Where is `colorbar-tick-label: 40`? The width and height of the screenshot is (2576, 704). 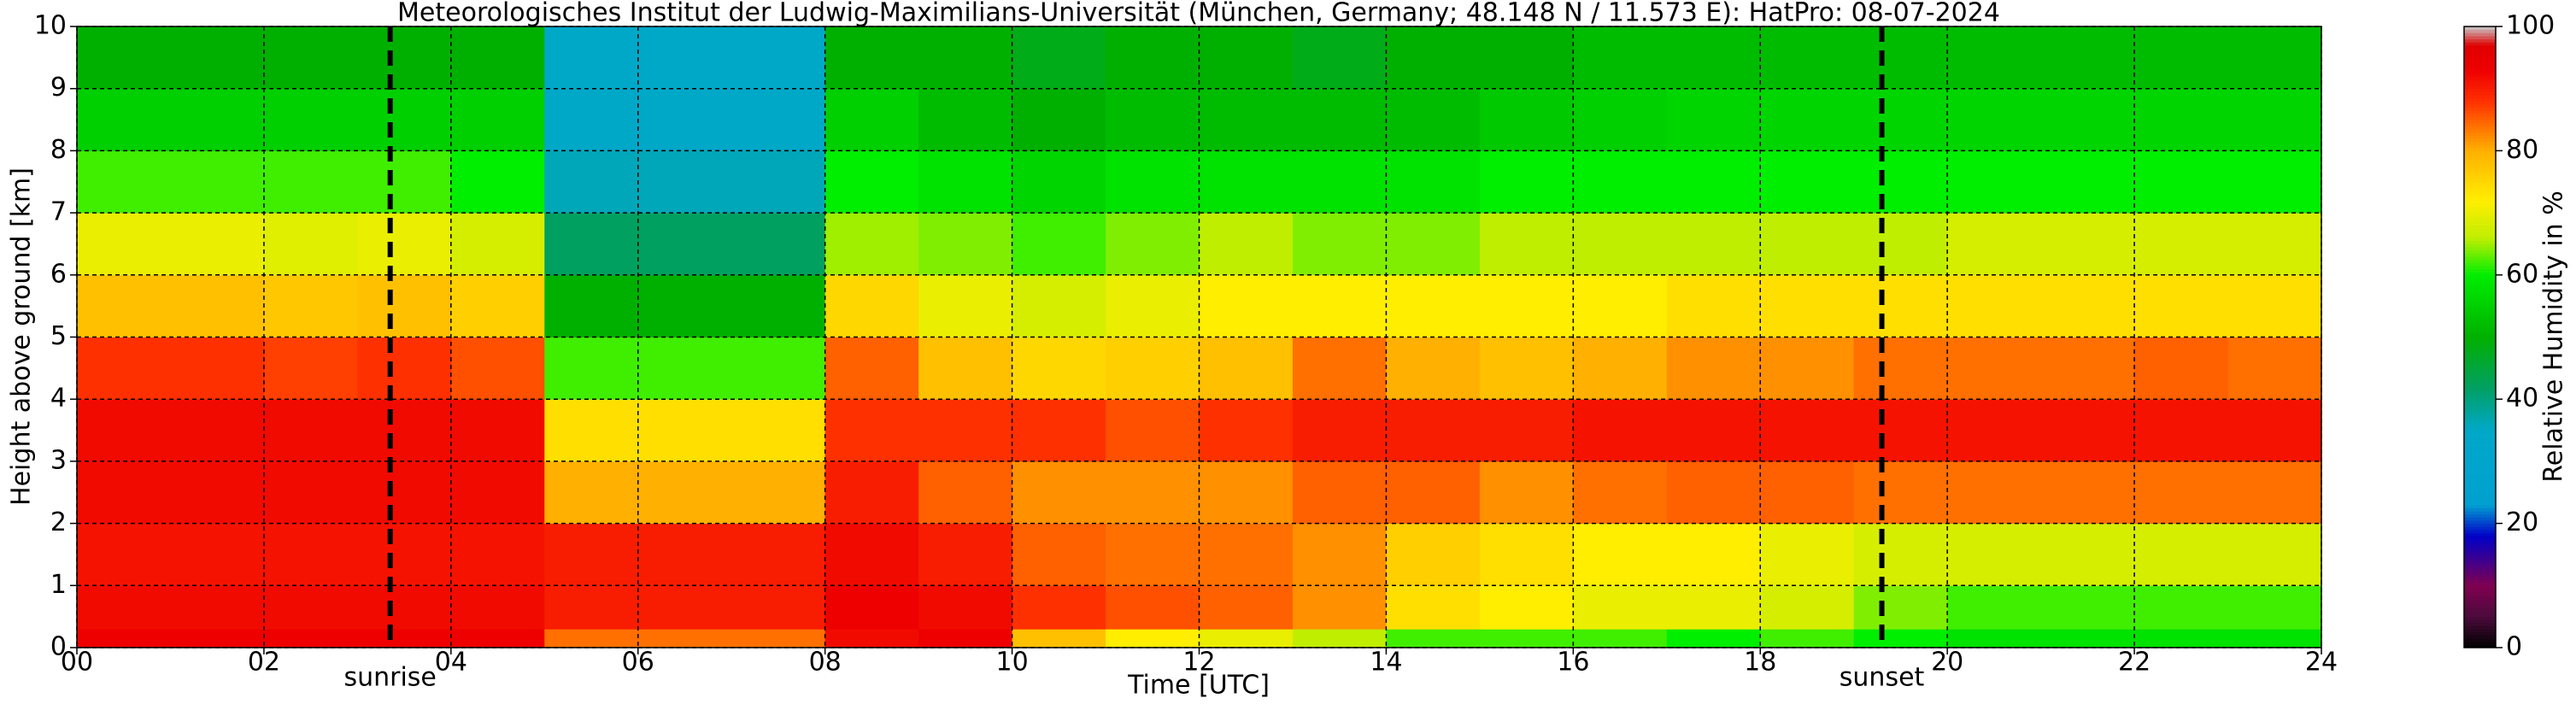 colorbar-tick-label: 40 is located at coordinates (2522, 399).